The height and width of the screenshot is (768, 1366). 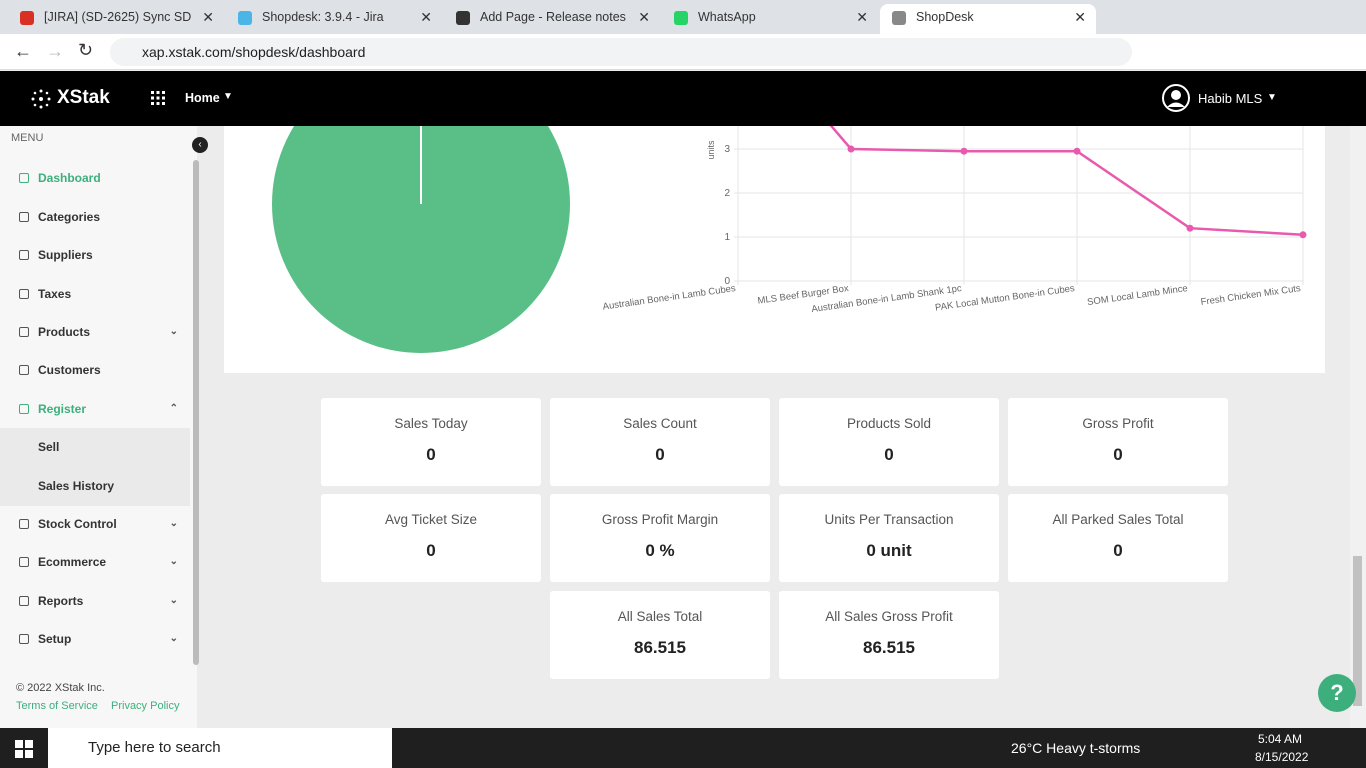 I want to click on nav-home: Home, so click(x=202, y=98).